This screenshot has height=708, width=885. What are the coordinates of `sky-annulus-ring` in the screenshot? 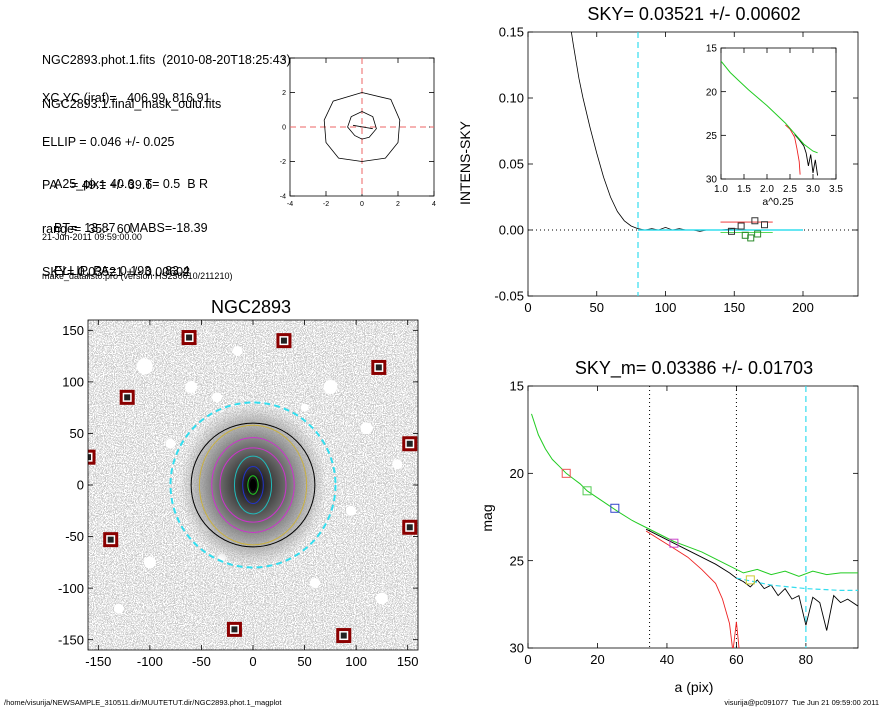 It's located at (253, 485).